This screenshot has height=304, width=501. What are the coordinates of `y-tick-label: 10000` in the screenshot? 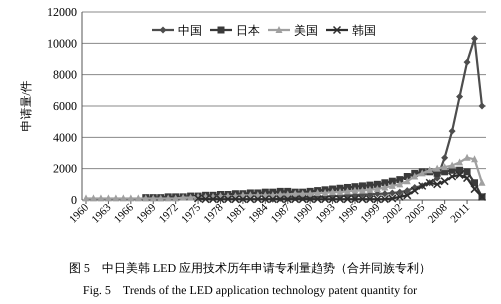 It's located at (62, 43).